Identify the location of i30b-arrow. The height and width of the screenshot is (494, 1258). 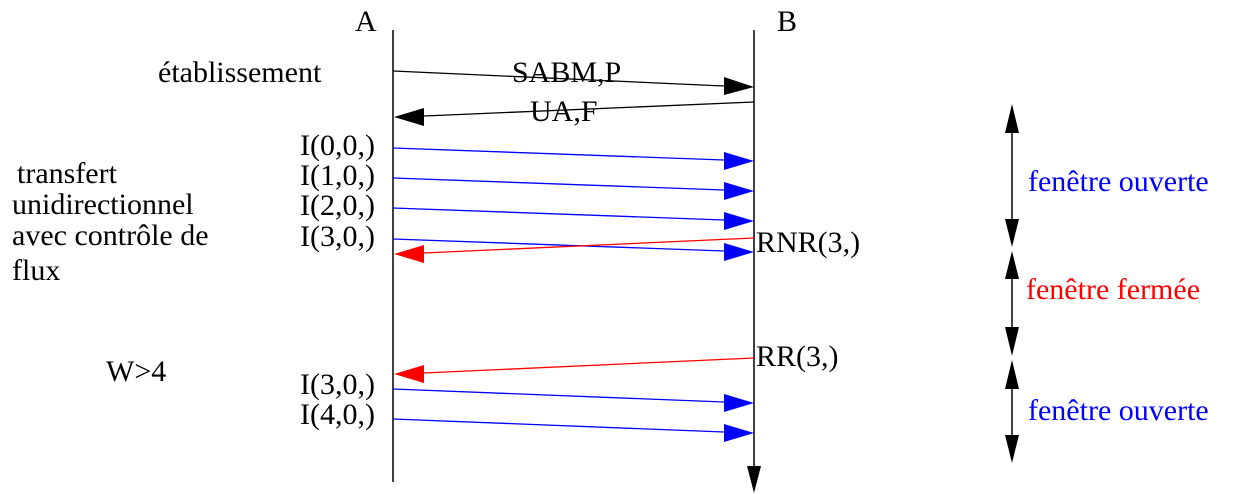
(573, 400).